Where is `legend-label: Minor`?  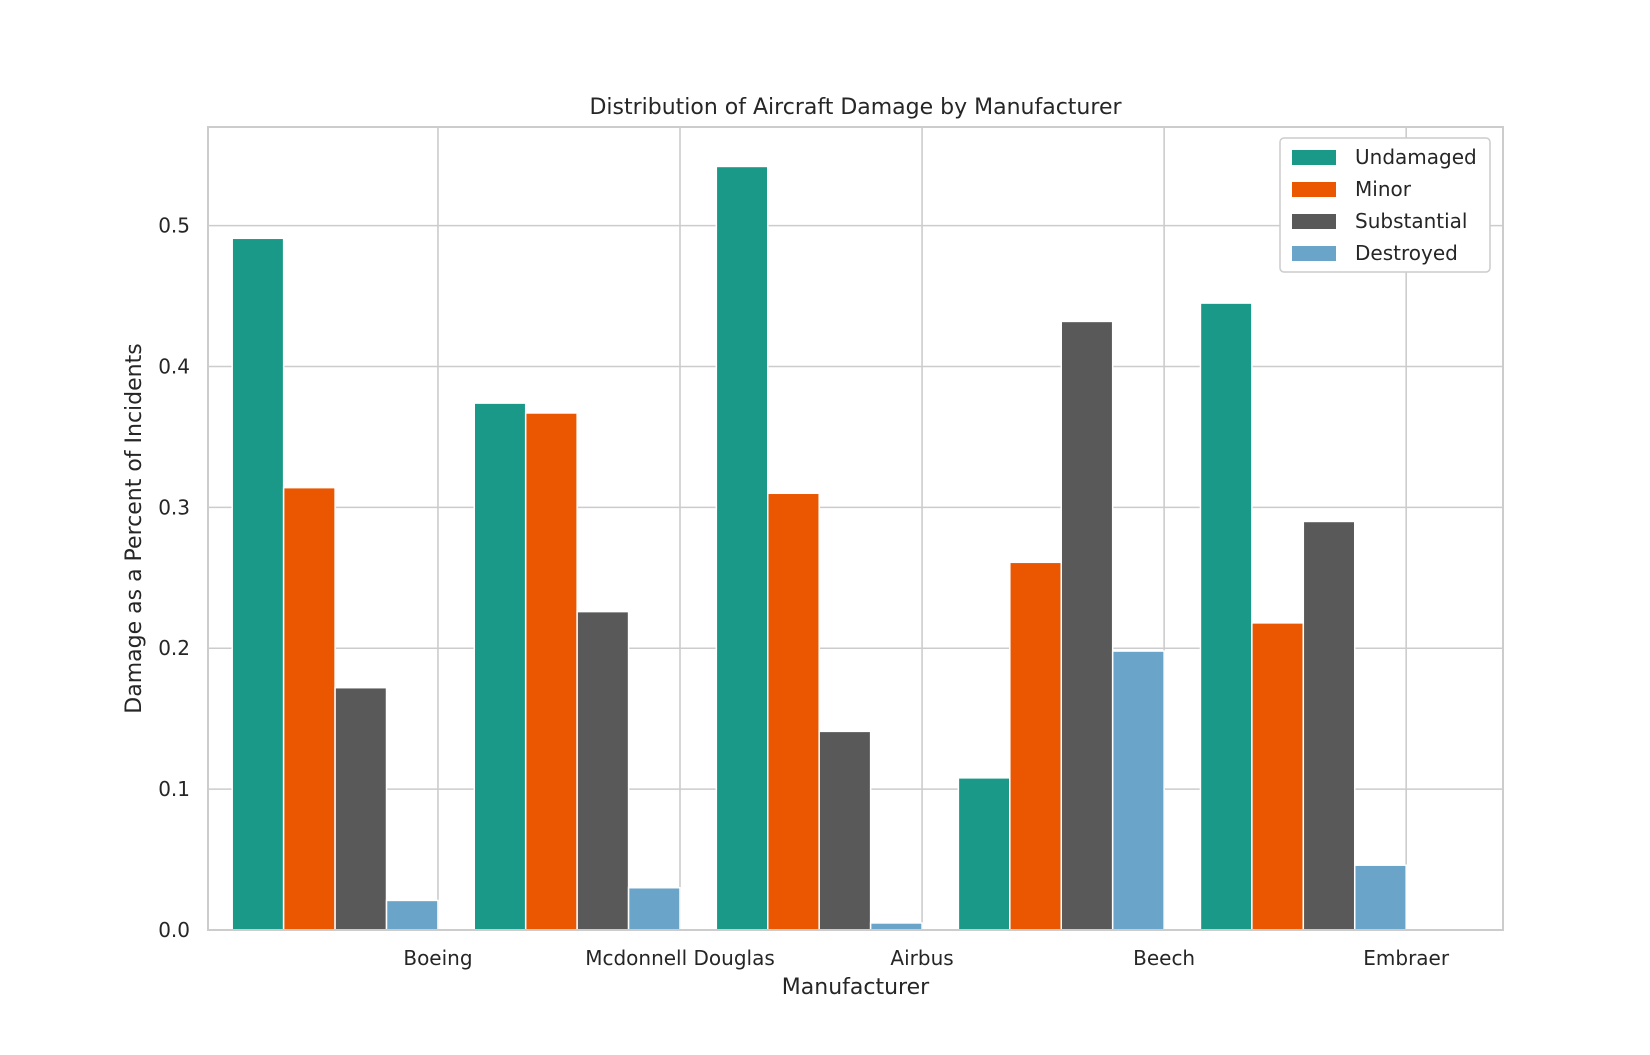
legend-label: Minor is located at coordinates (1383, 189).